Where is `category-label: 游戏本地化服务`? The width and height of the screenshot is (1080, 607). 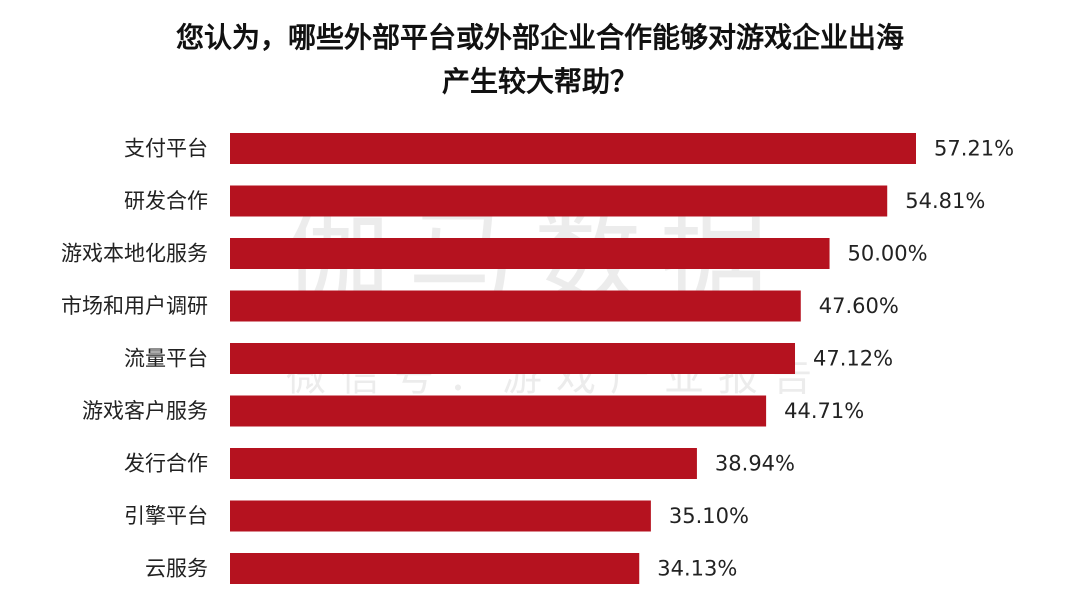 category-label: 游戏本地化服务 is located at coordinates (134, 254).